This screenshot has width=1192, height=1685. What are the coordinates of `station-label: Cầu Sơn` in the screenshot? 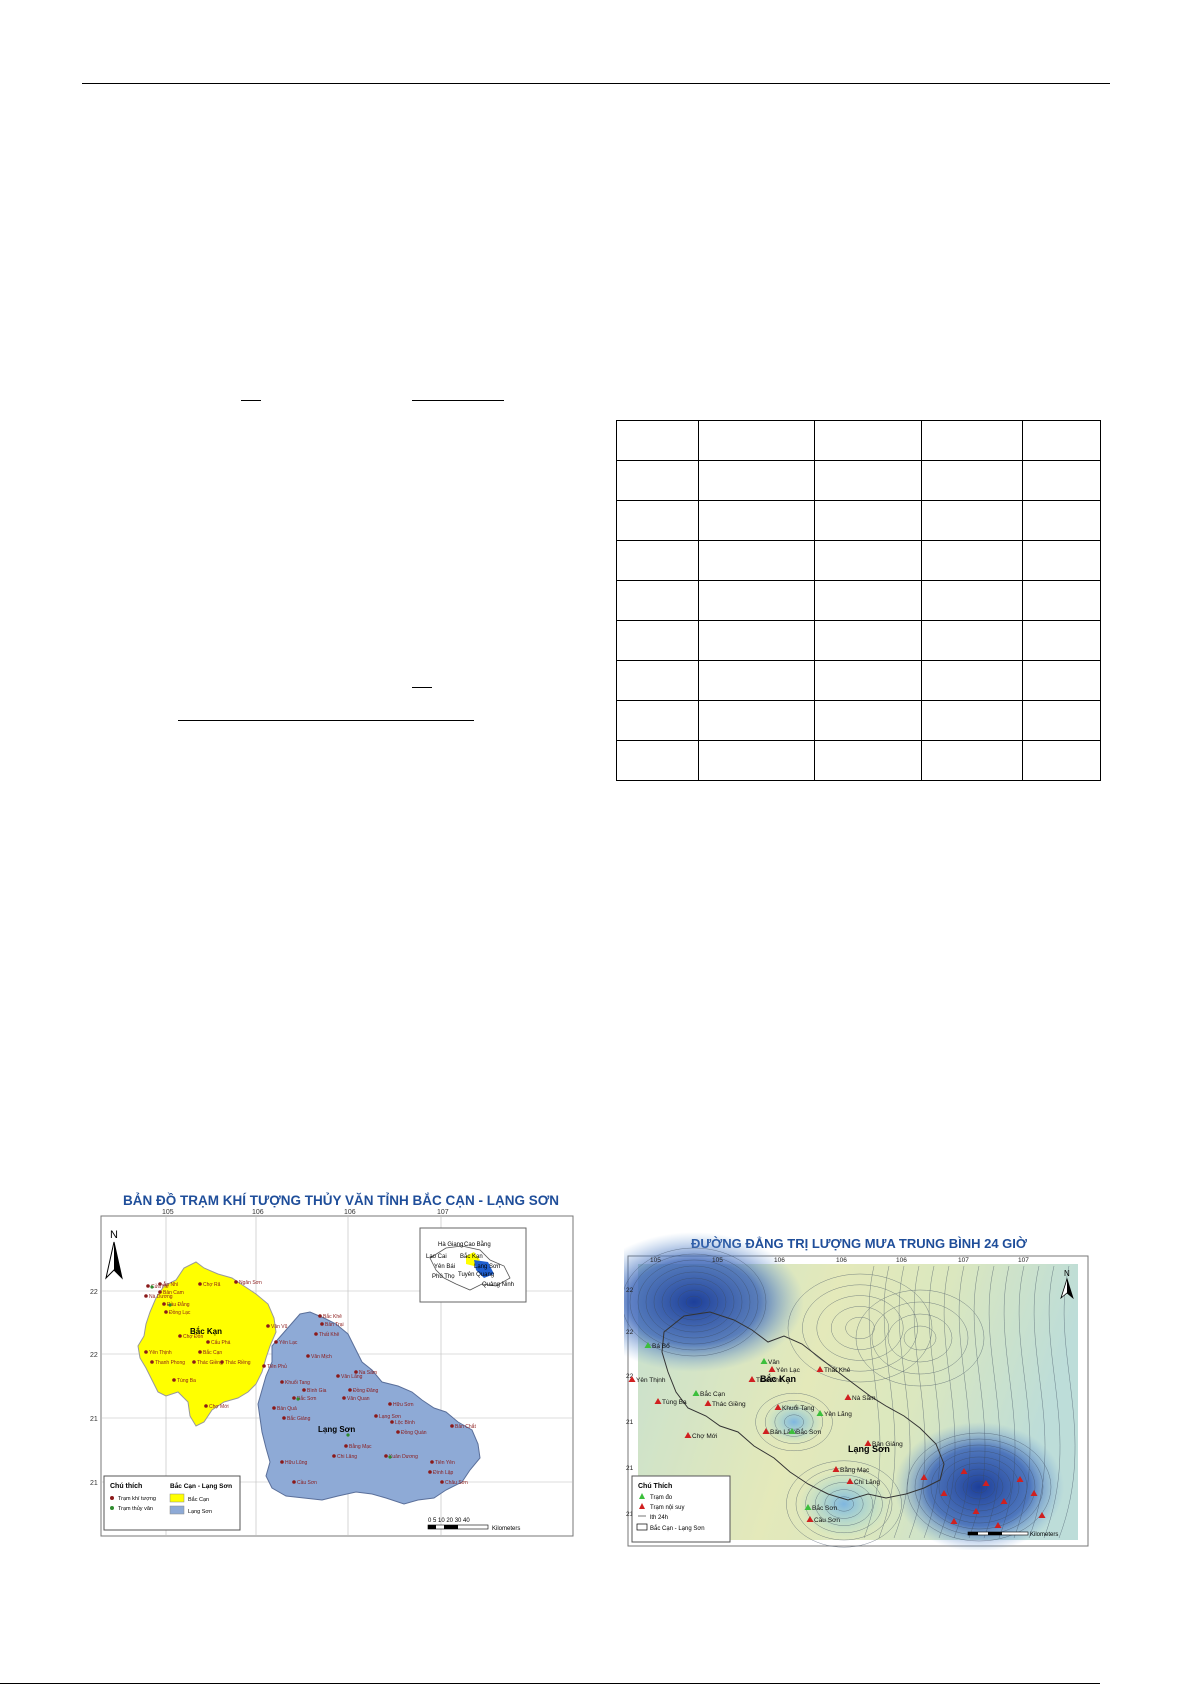 It's located at (827, 1519).